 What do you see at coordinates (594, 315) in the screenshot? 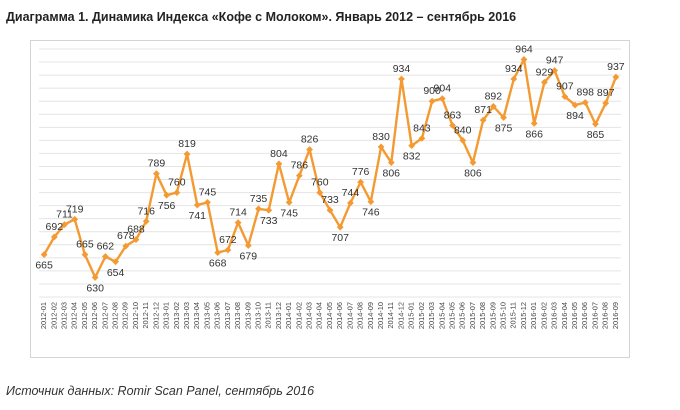
I see `x-tick-label: 2016-07` at bounding box center [594, 315].